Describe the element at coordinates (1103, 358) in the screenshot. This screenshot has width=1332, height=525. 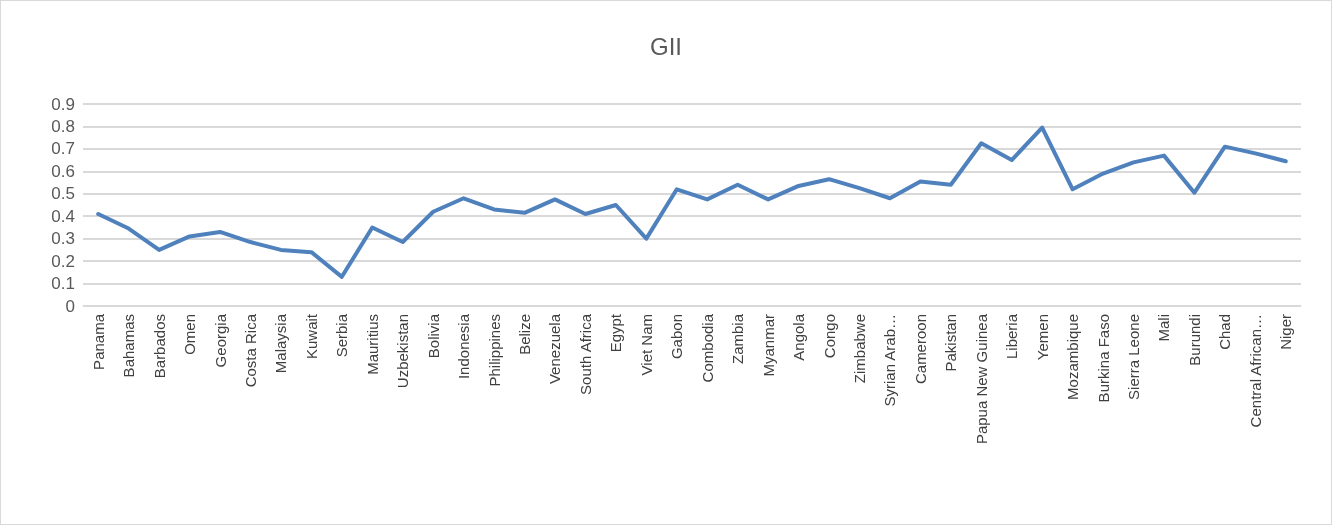
I see `x-tick-label: Burkina Faso` at that location.